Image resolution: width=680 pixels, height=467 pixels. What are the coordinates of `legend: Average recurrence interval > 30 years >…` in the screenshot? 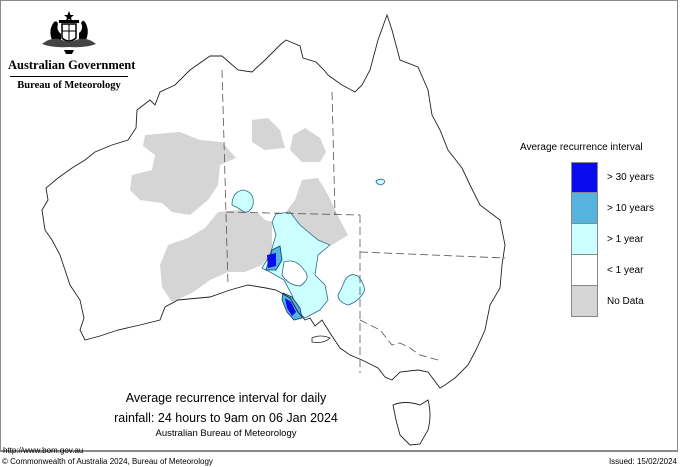 It's located at (595, 229).